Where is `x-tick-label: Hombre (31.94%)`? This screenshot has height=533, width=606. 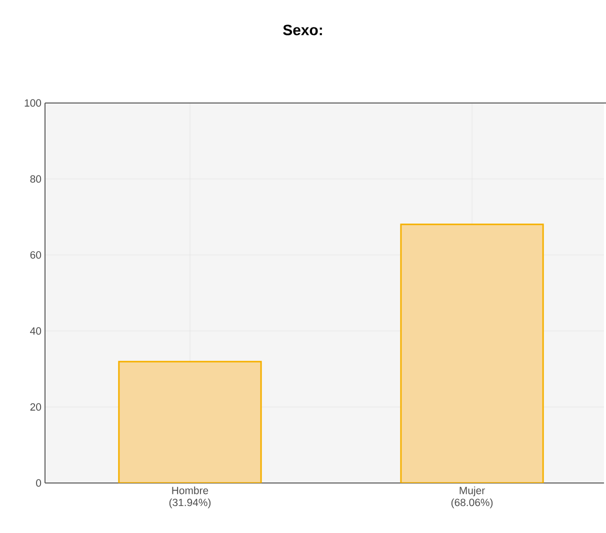 x-tick-label: Hombre (31.94%) is located at coordinates (190, 497).